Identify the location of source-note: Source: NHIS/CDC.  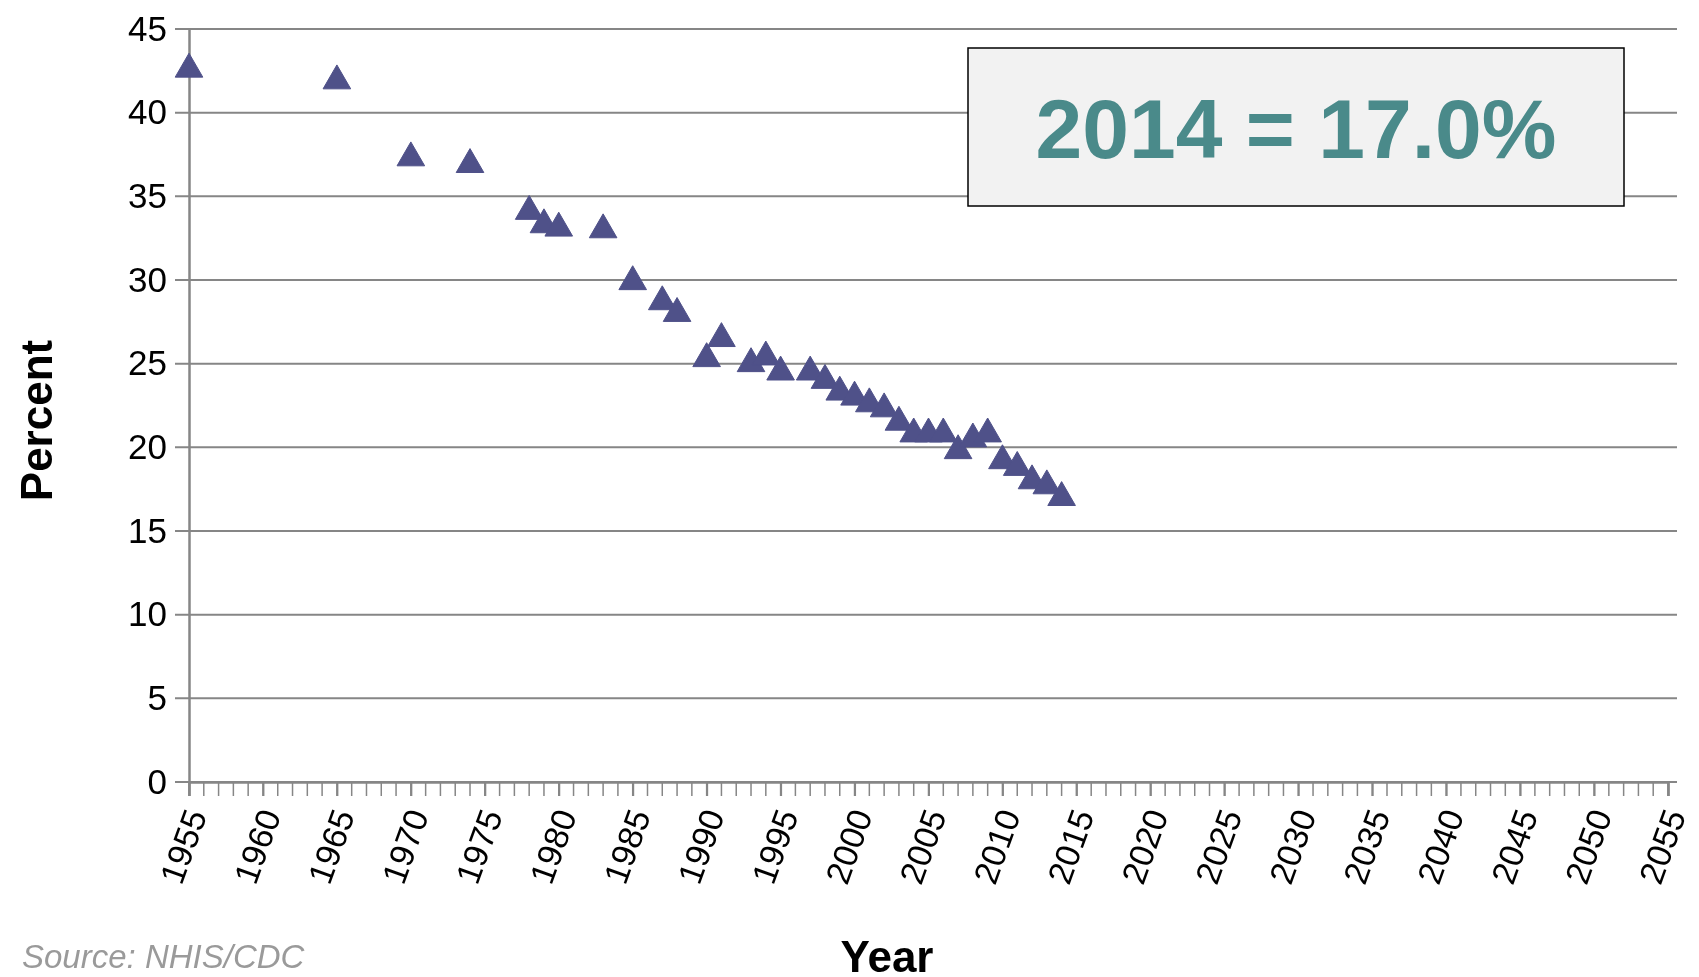
(164, 956).